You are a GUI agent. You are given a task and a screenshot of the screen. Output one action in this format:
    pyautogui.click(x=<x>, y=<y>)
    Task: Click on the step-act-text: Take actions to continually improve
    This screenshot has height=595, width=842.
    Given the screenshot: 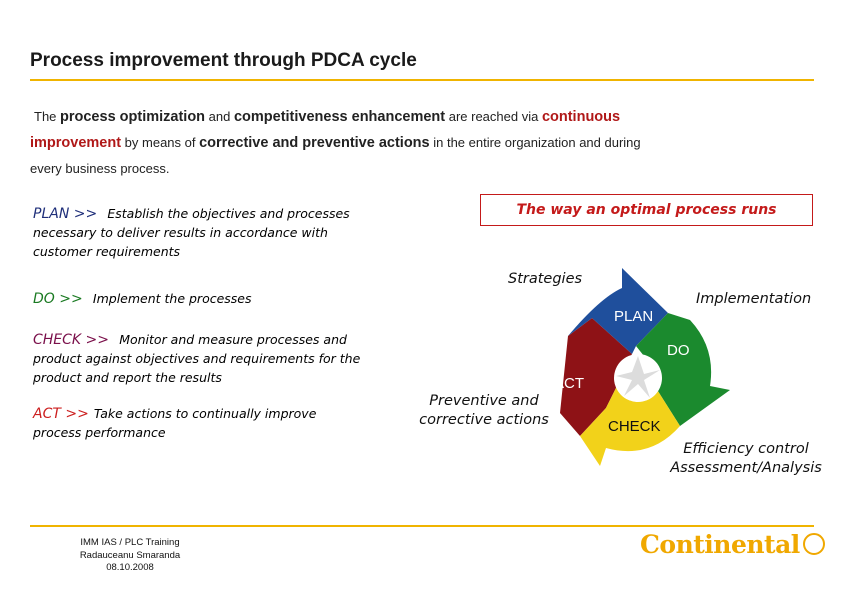 What is the action you would take?
    pyautogui.click(x=205, y=413)
    